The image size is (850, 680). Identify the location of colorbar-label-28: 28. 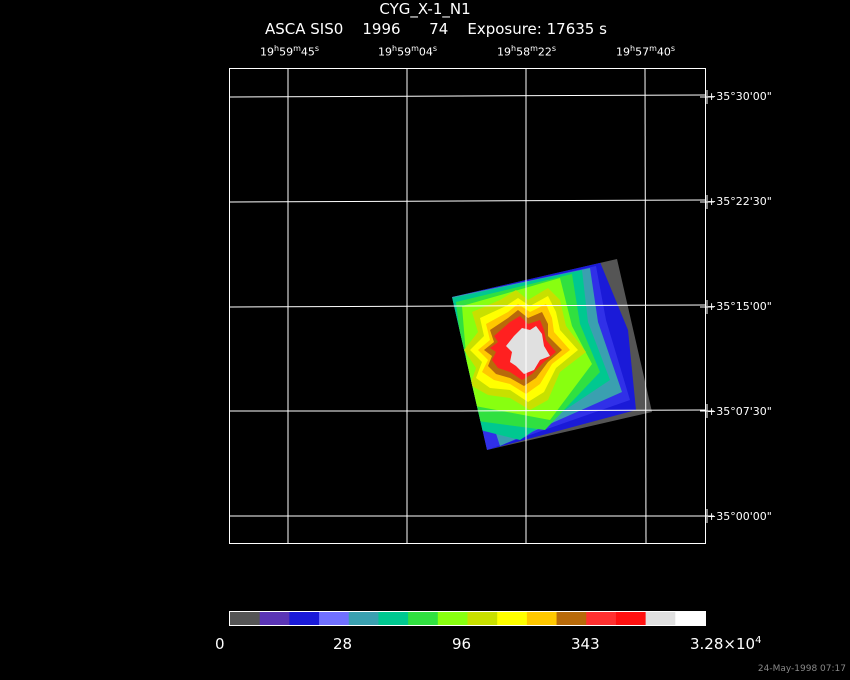
(343, 644).